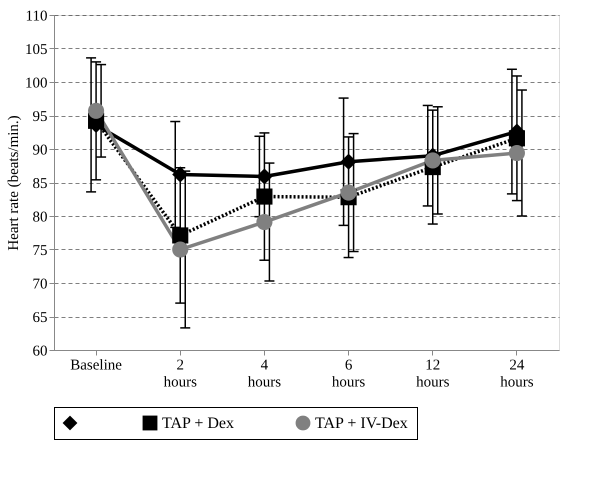 The width and height of the screenshot is (610, 482). What do you see at coordinates (40, 218) in the screenshot?
I see `y-tick-label: 80` at bounding box center [40, 218].